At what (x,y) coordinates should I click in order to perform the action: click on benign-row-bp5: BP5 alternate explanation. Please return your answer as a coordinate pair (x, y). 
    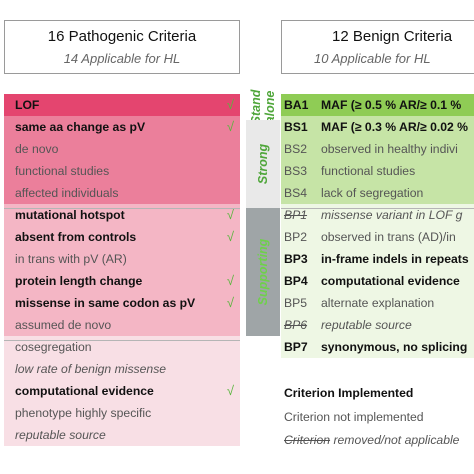
    Looking at the image, I should click on (377, 303).